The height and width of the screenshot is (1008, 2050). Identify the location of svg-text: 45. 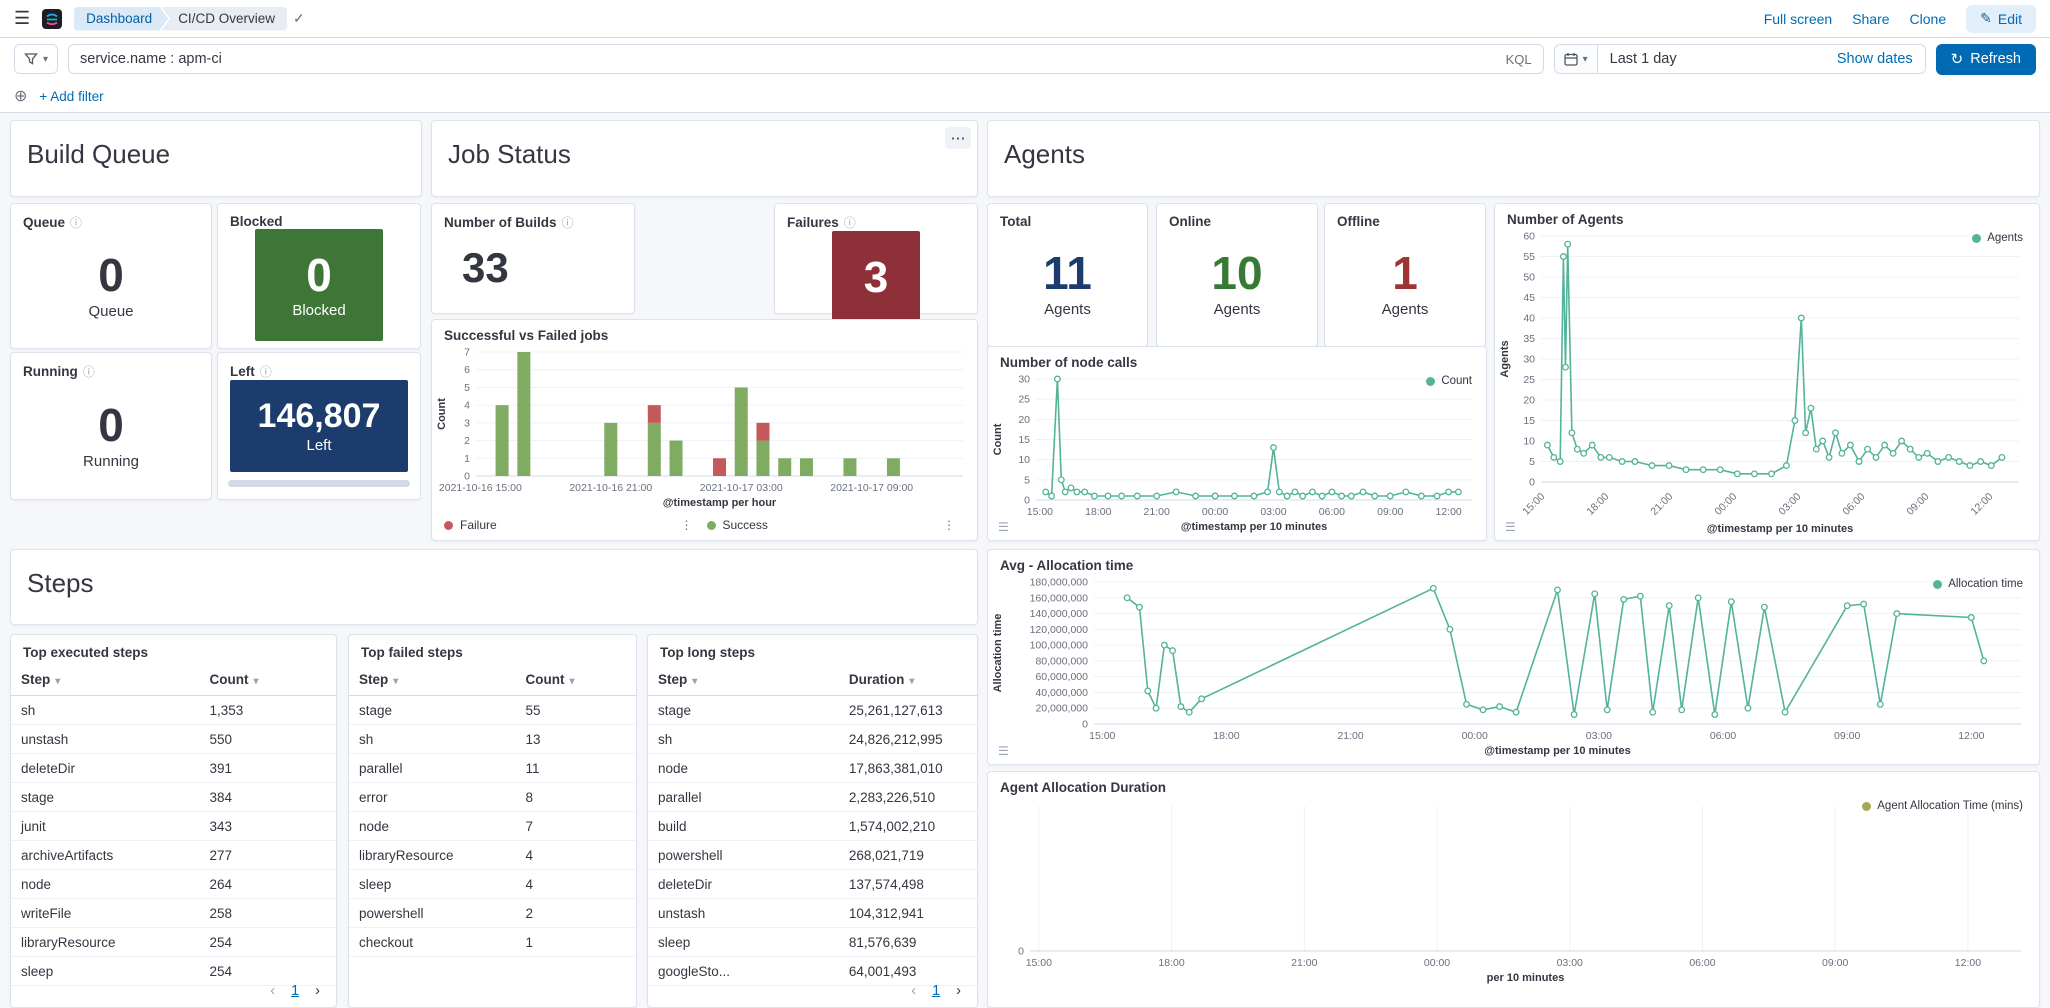
(1529, 298).